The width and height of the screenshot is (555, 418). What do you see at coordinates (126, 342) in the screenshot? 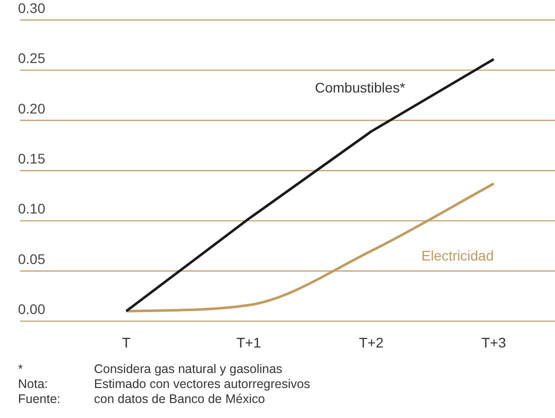
I see `x-tick-label: T` at bounding box center [126, 342].